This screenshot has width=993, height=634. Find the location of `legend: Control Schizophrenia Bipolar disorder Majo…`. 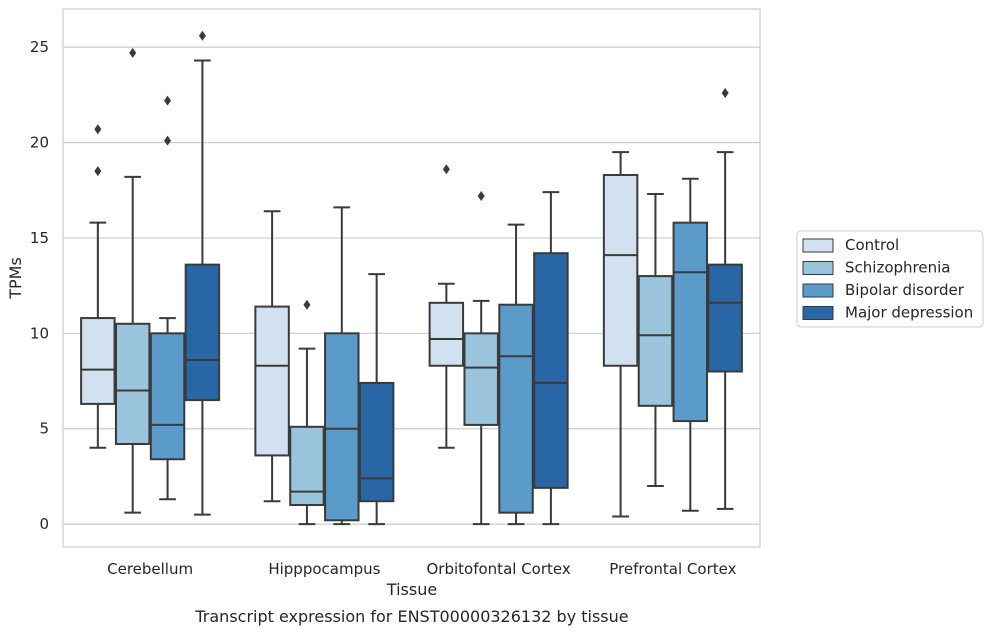

legend: Control Schizophrenia Bipolar disorder Majo… is located at coordinates (890, 279).